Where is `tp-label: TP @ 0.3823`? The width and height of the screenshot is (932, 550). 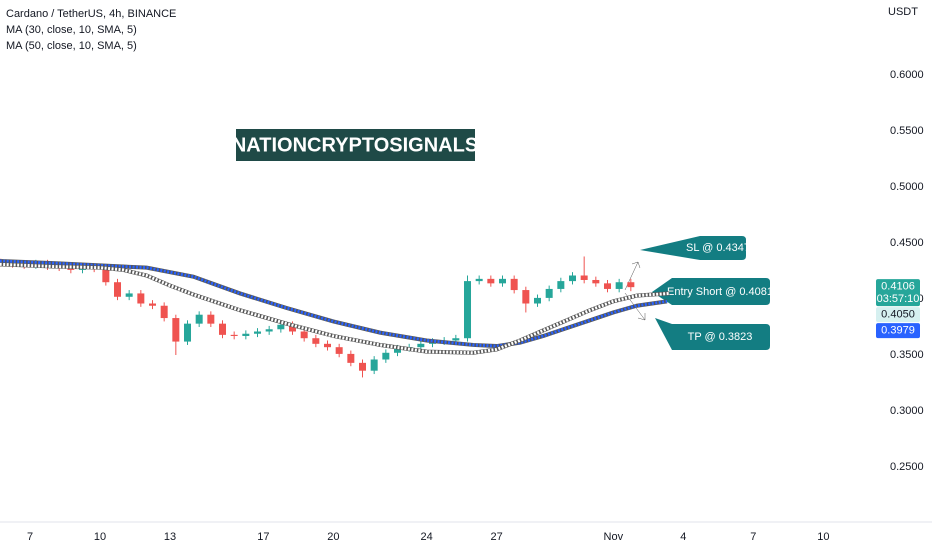 tp-label: TP @ 0.3823 is located at coordinates (720, 337).